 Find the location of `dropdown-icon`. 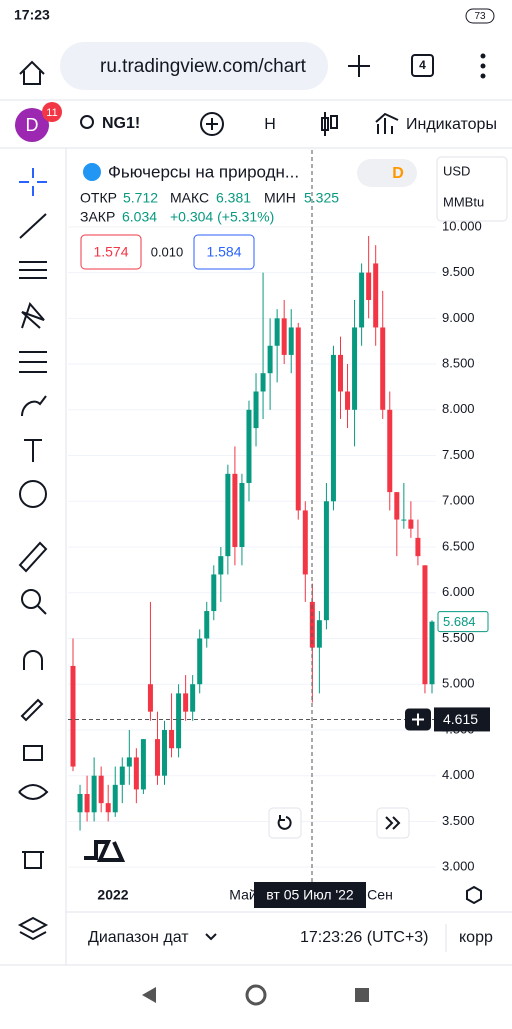

dropdown-icon is located at coordinates (211, 937).